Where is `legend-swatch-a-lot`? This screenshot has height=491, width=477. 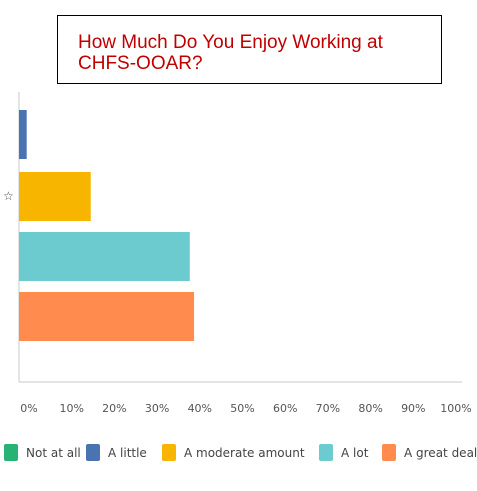 legend-swatch-a-lot is located at coordinates (326, 452).